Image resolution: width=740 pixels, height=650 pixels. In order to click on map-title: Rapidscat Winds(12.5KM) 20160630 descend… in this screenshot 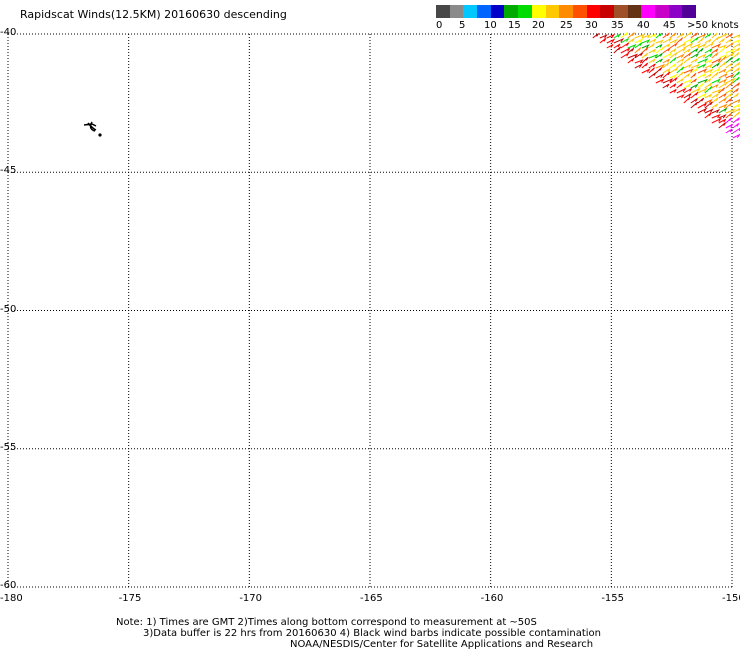, I will do `click(153, 14)`.